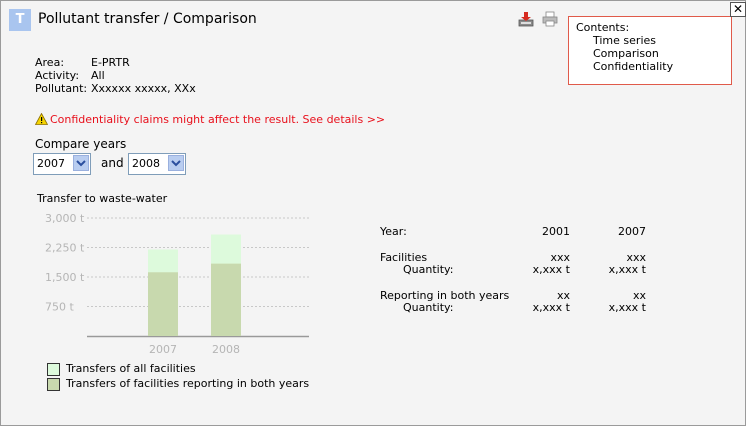  I want to click on legend-swatch-all, so click(53, 369).